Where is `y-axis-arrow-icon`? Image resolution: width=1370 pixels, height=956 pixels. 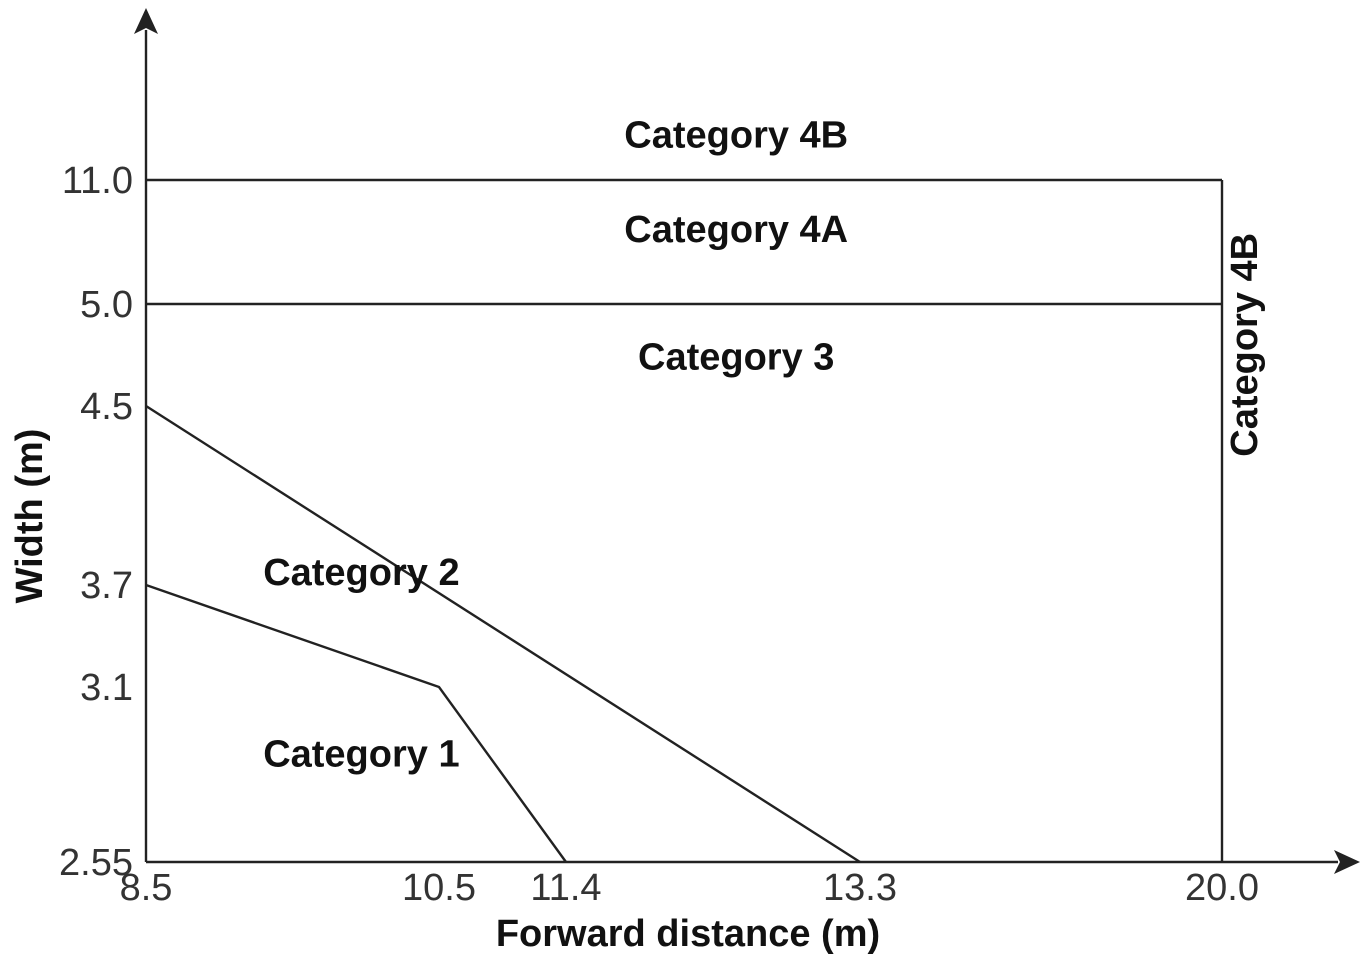
y-axis-arrow-icon is located at coordinates (146, 21).